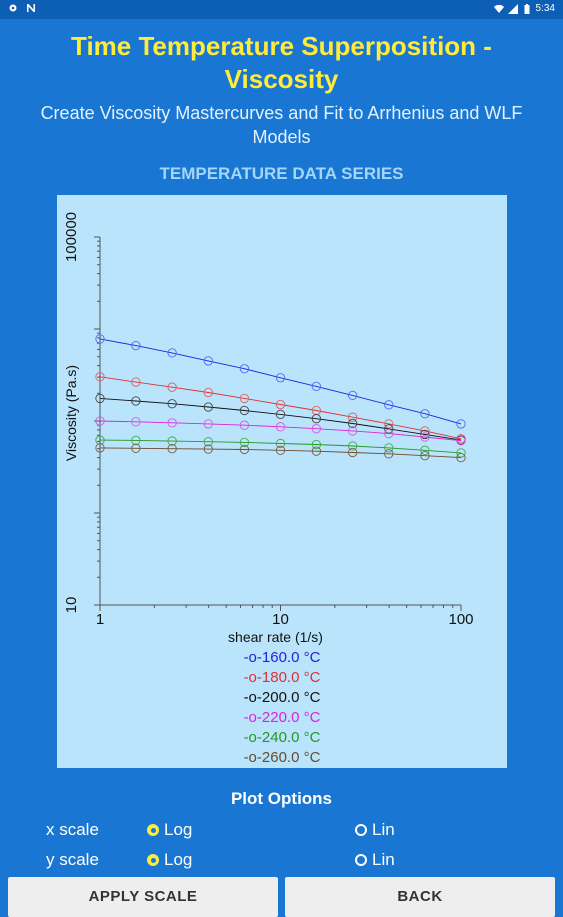 The height and width of the screenshot is (917, 563). Describe the element at coordinates (282, 677) in the screenshot. I see `legend-item: -o-180.0 °C` at that location.